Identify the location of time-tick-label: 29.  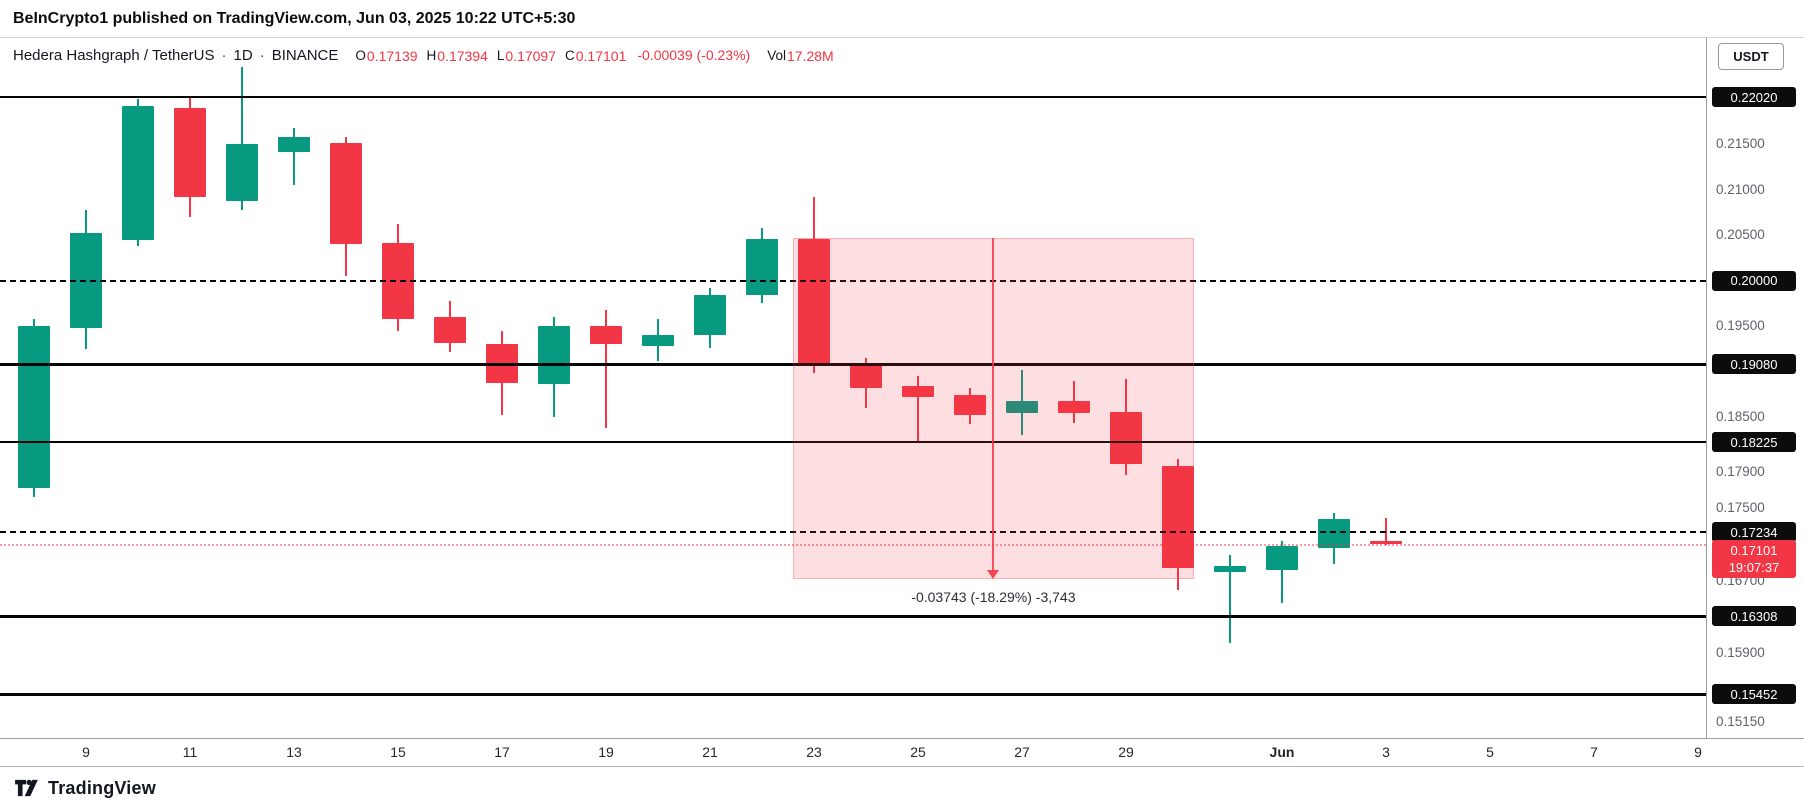
(1126, 752).